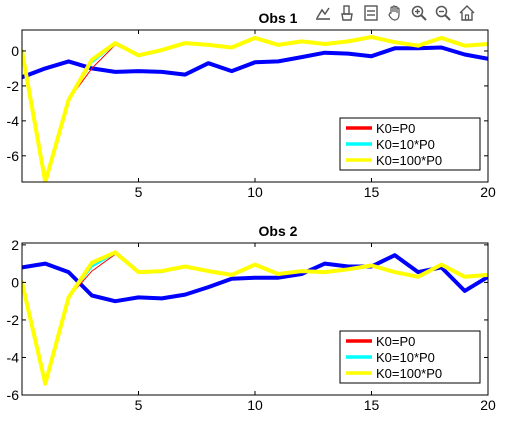 The height and width of the screenshot is (433, 522). I want to click on pan-icon, so click(395, 13).